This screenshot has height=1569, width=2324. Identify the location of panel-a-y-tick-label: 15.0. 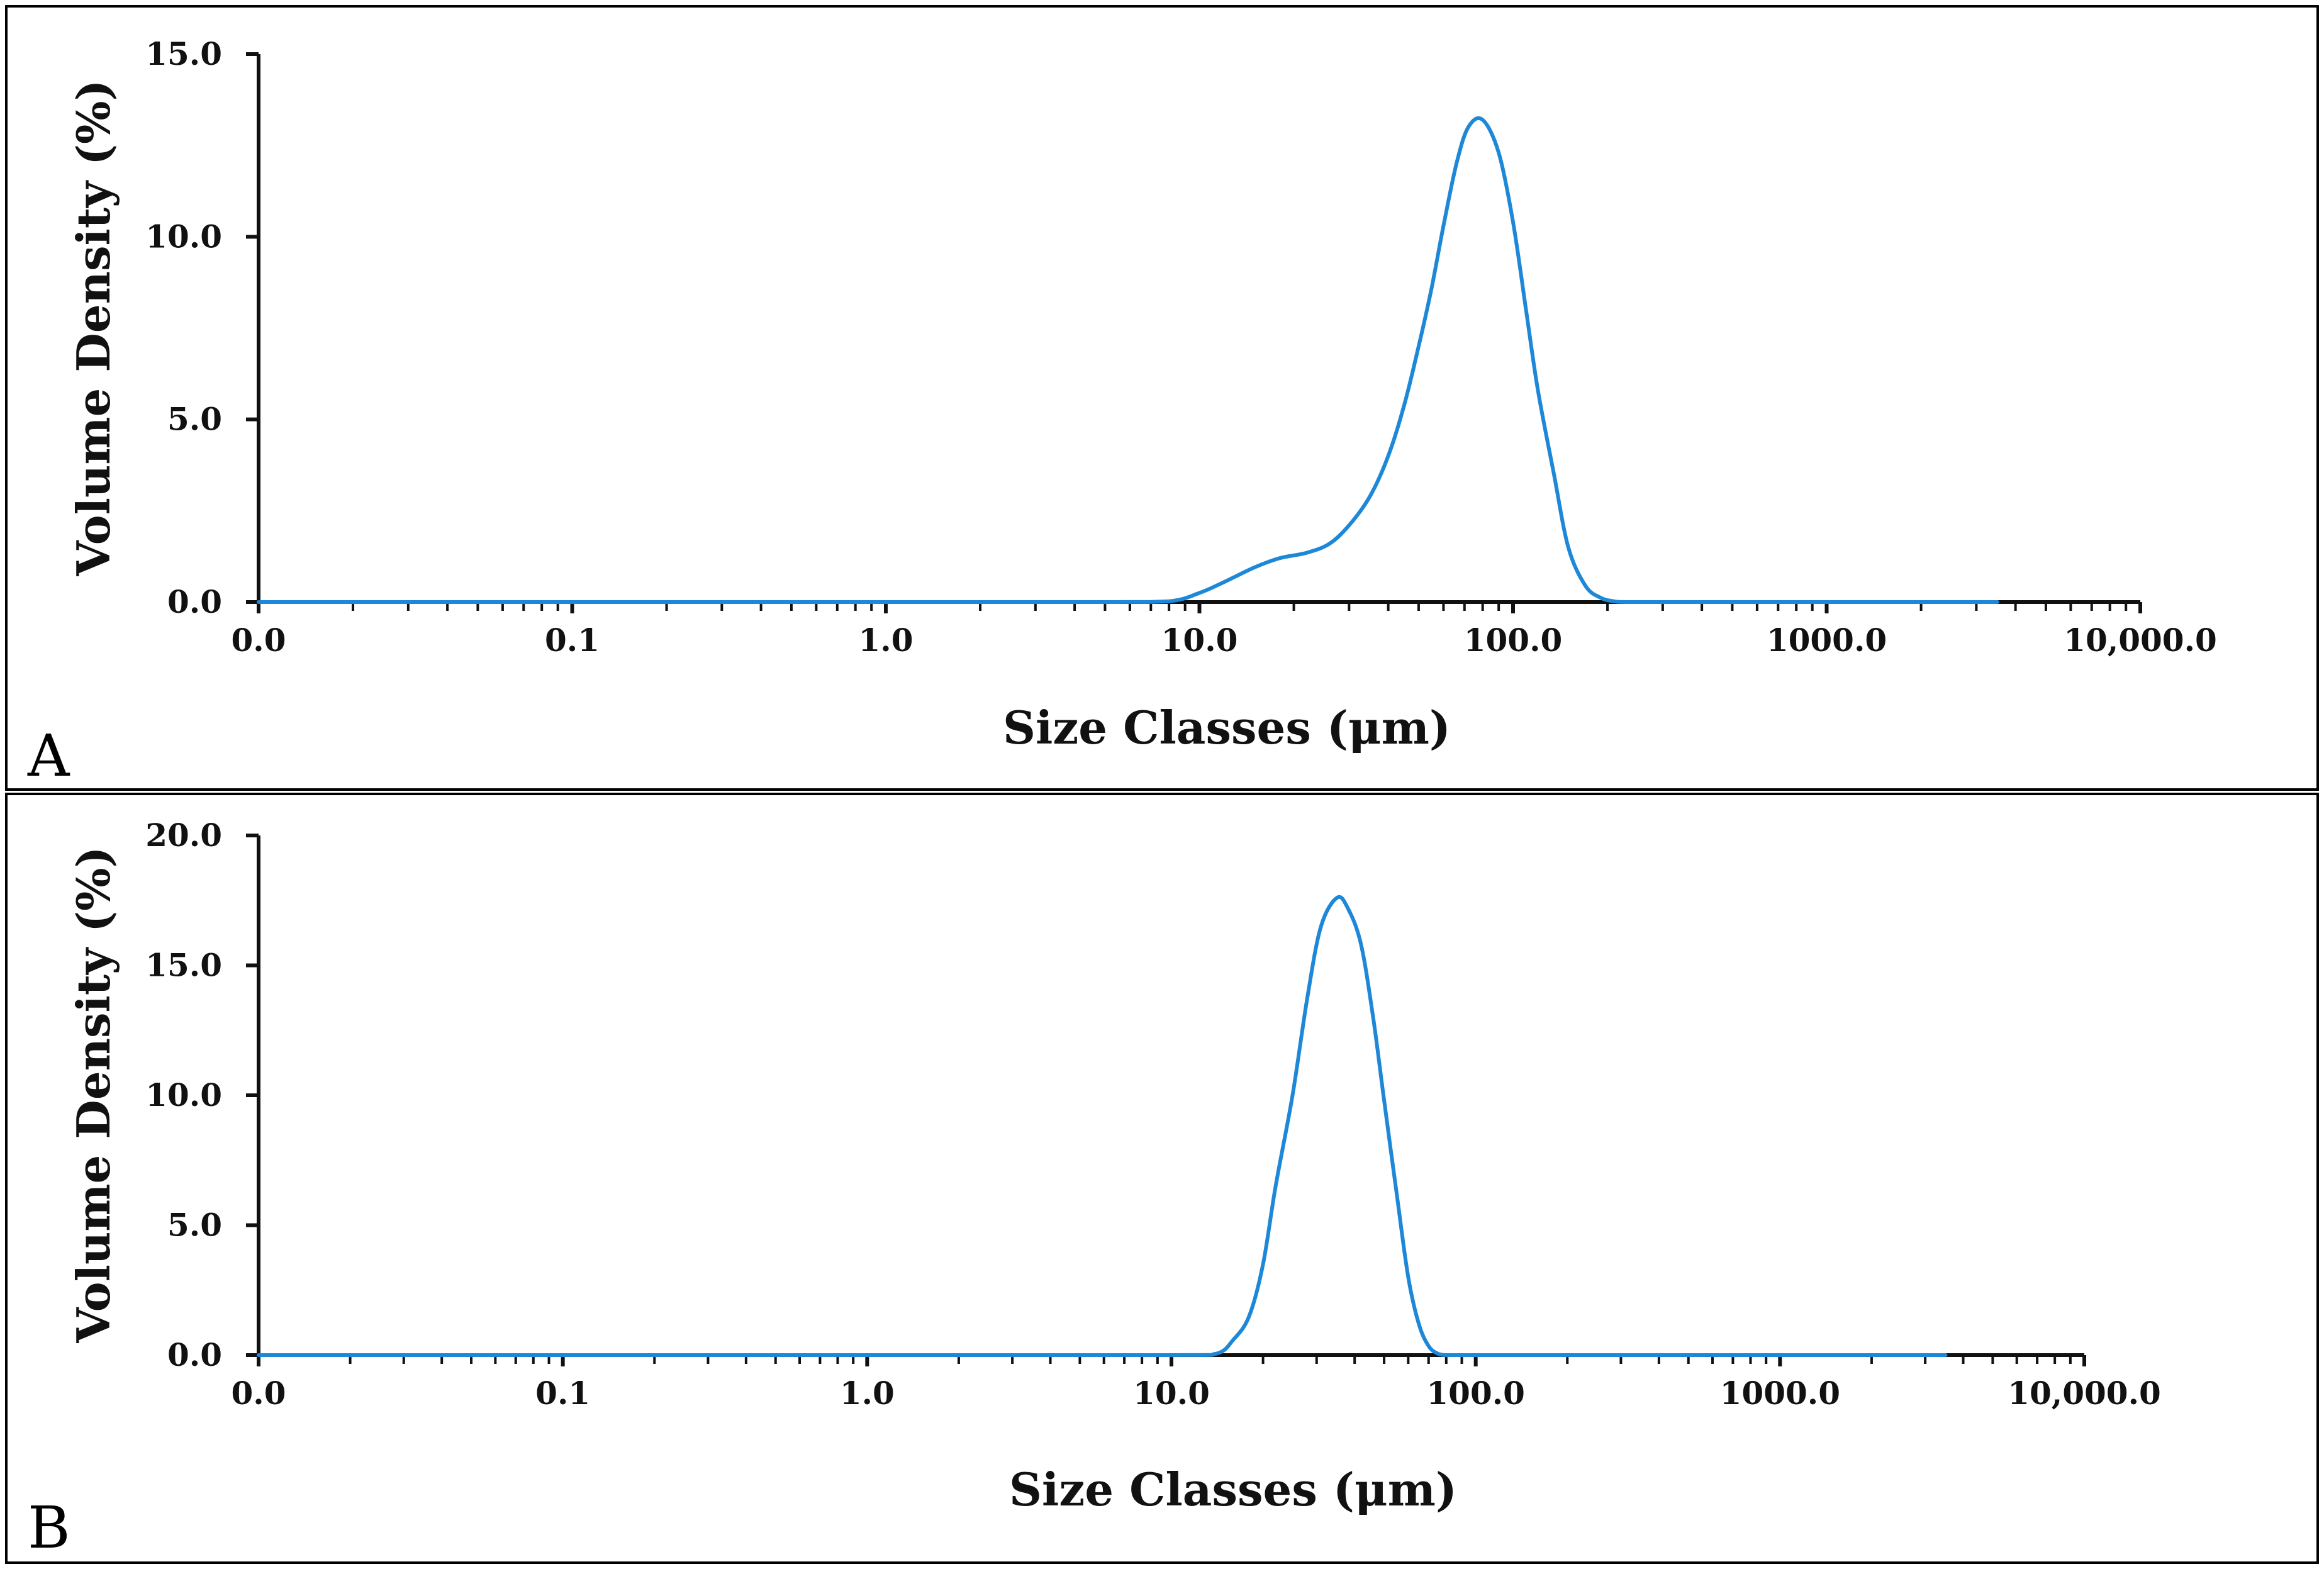
(184, 53).